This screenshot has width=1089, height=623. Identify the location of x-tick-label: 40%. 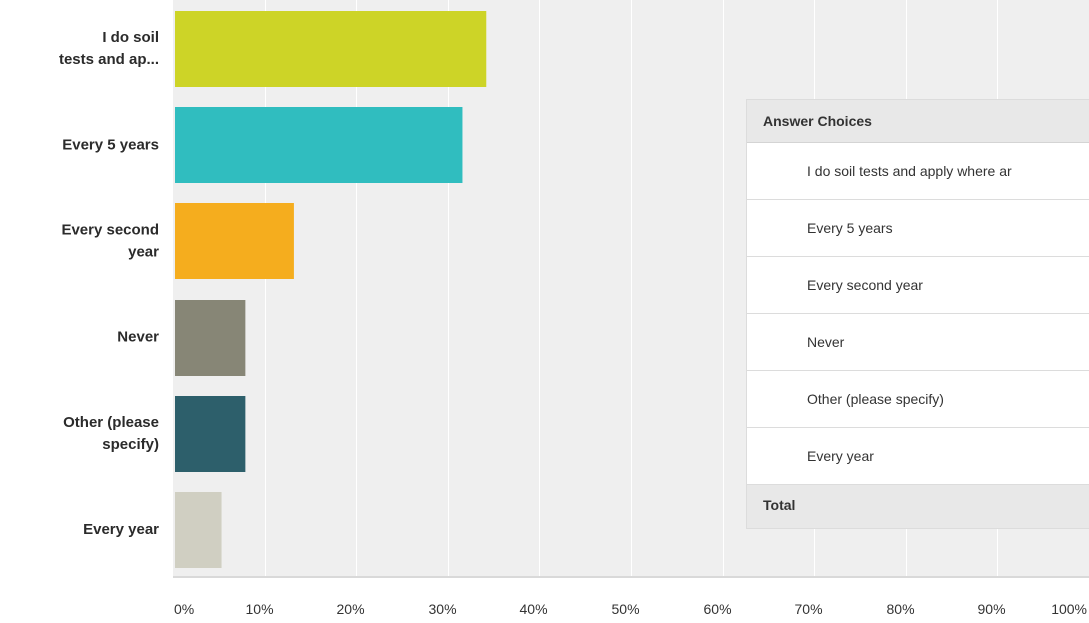
(534, 609).